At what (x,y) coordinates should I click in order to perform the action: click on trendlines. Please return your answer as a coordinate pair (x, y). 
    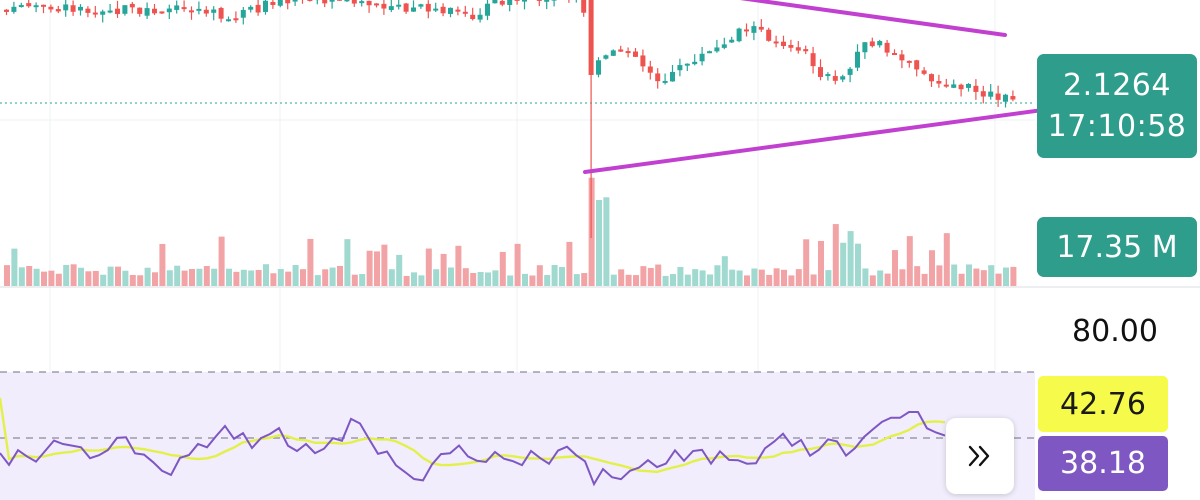
    Looking at the image, I should click on (817, 87).